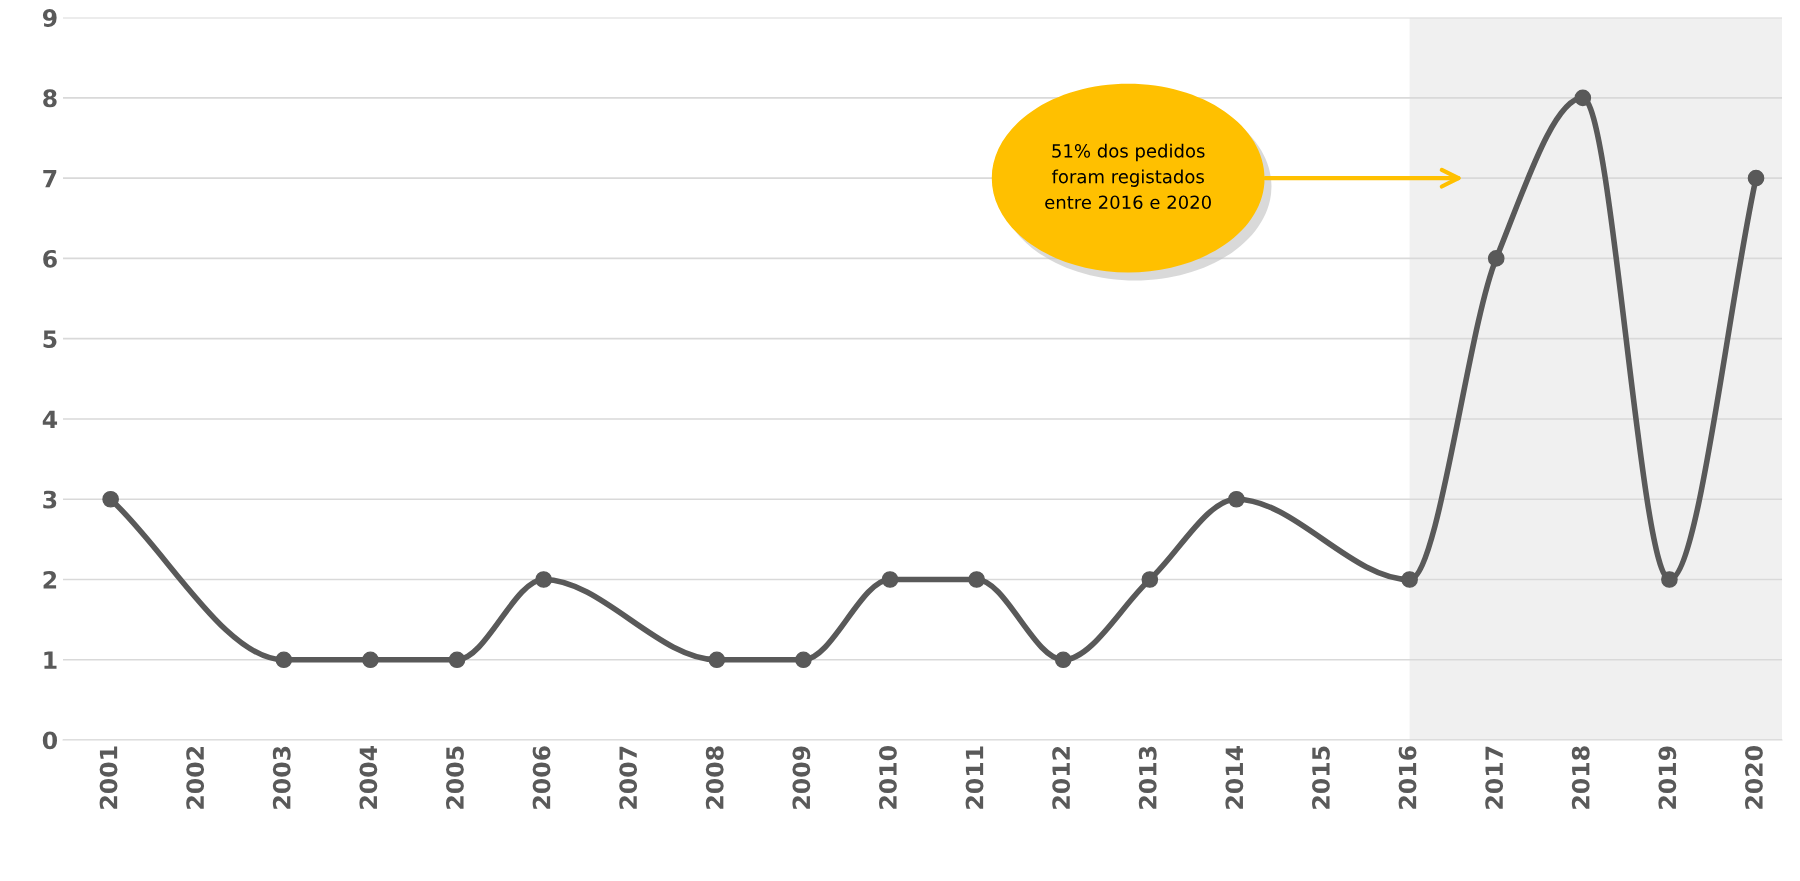 The height and width of the screenshot is (881, 1800). What do you see at coordinates (1061, 777) in the screenshot?
I see `x-tick-label: 2012` at bounding box center [1061, 777].